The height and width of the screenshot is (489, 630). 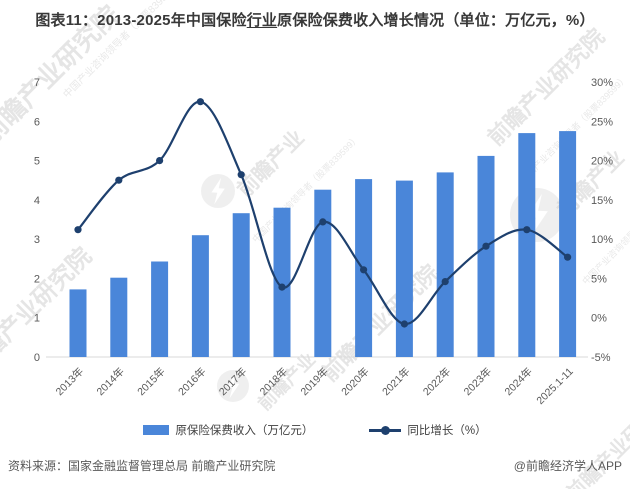 What do you see at coordinates (599, 319) in the screenshot?
I see `right-axis-tick: 0%` at bounding box center [599, 319].